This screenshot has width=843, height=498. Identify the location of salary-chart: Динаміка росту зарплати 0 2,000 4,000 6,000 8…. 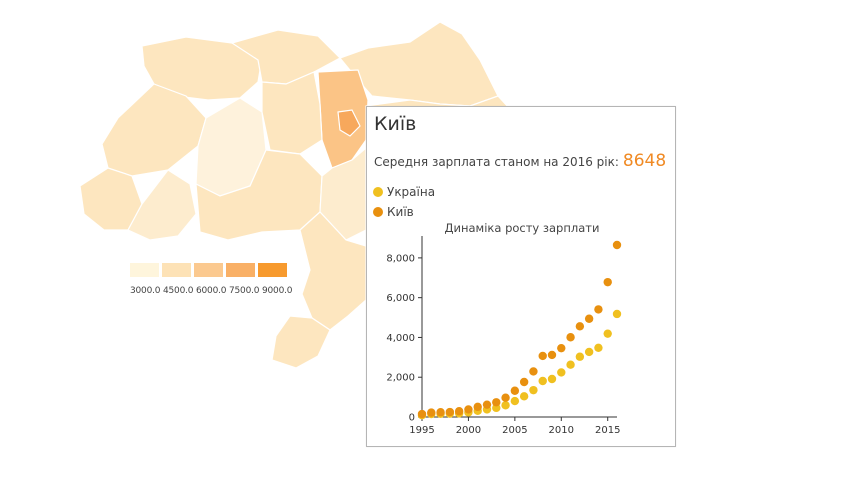
(504, 328).